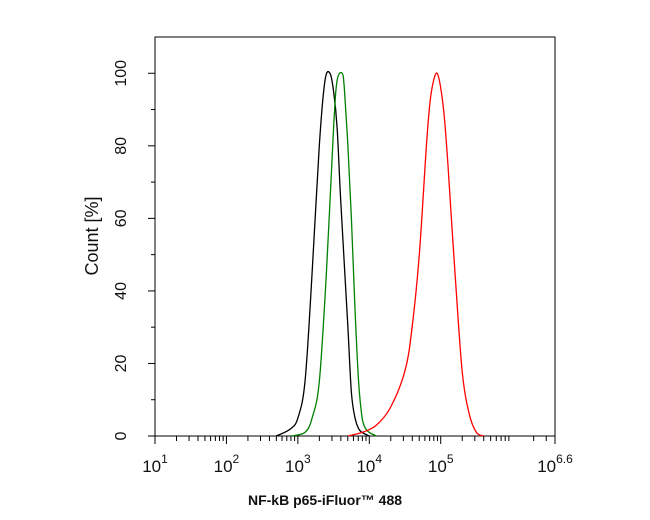 This screenshot has width=650, height=520. What do you see at coordinates (298, 464) in the screenshot?
I see `x-tick-label-2: 10³` at bounding box center [298, 464].